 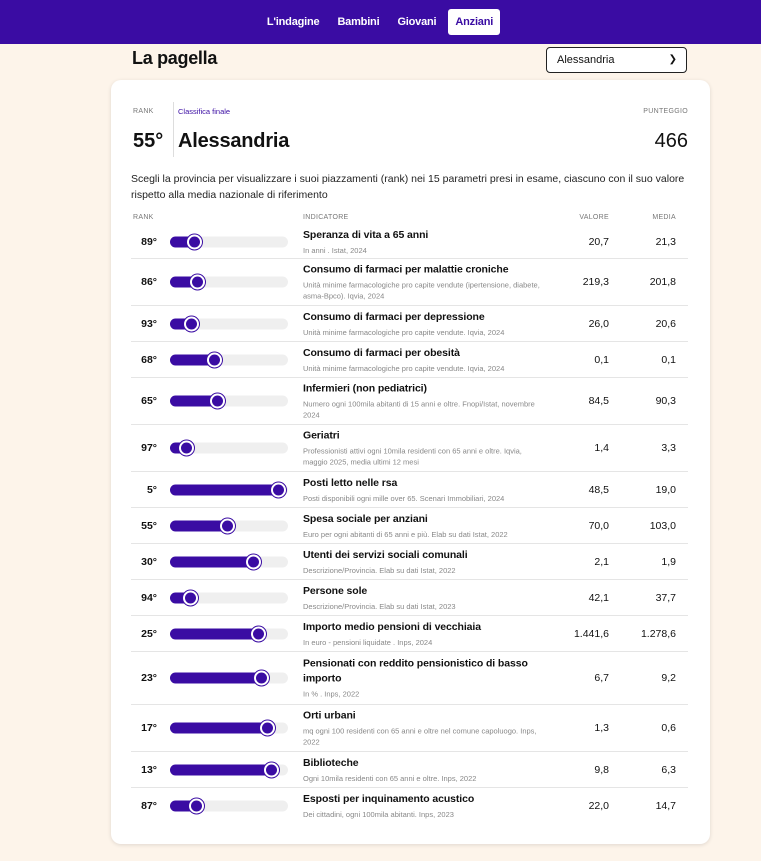 What do you see at coordinates (601, 448) in the screenshot?
I see `indicator-value: 1,4` at bounding box center [601, 448].